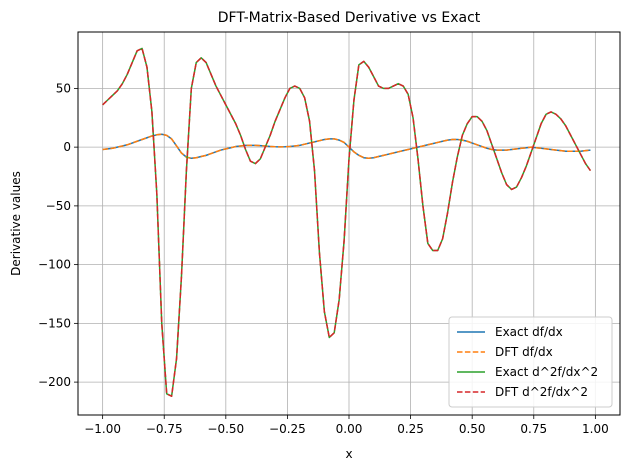  Describe the element at coordinates (54, 382) in the screenshot. I see `y-tick-label: −200` at that location.